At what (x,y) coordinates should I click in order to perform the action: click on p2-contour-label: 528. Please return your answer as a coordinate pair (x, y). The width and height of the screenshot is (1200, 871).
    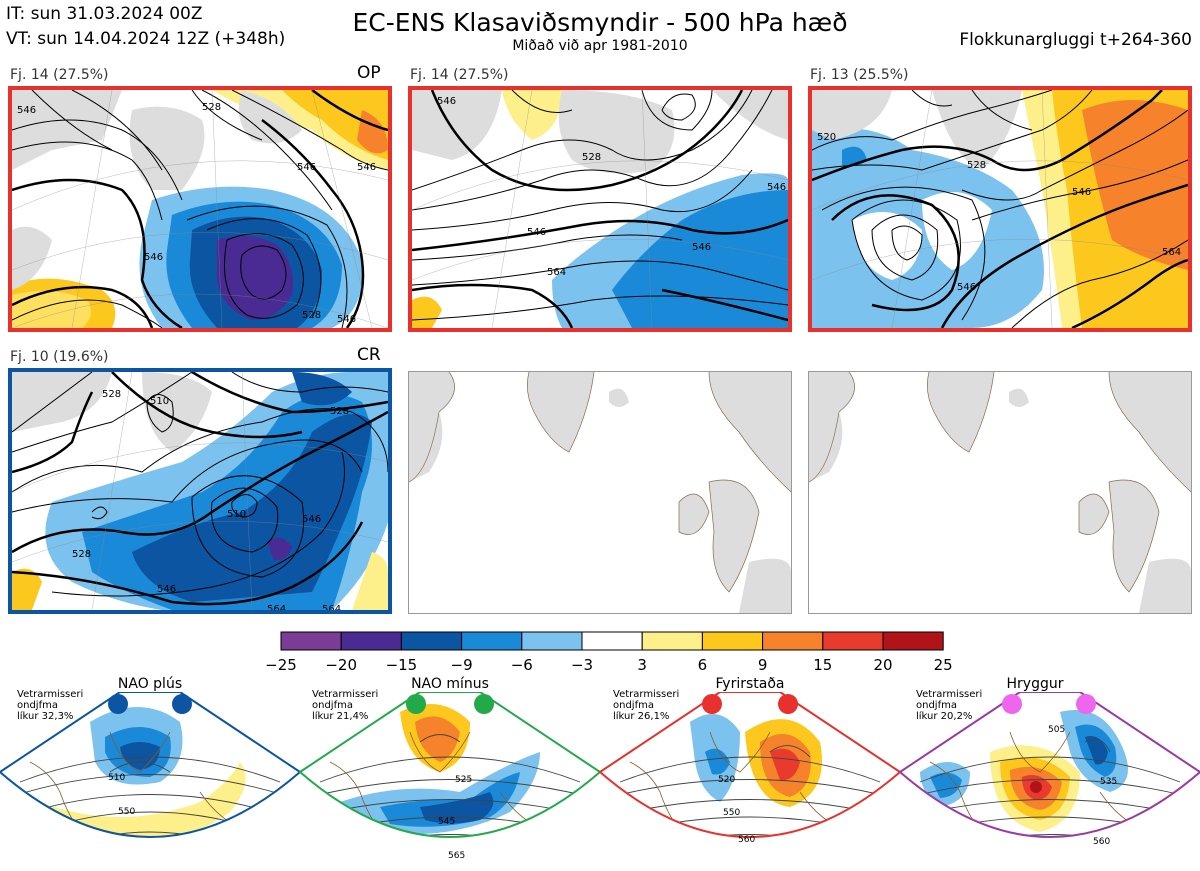
    Looking at the image, I should click on (591, 157).